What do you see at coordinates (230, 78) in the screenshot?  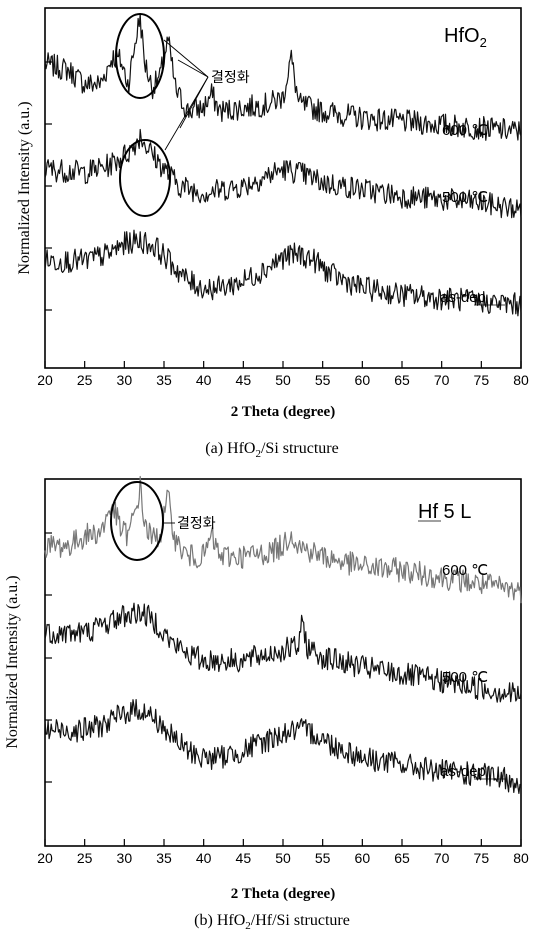 I see `panel-a-annotation: 결정화` at bounding box center [230, 78].